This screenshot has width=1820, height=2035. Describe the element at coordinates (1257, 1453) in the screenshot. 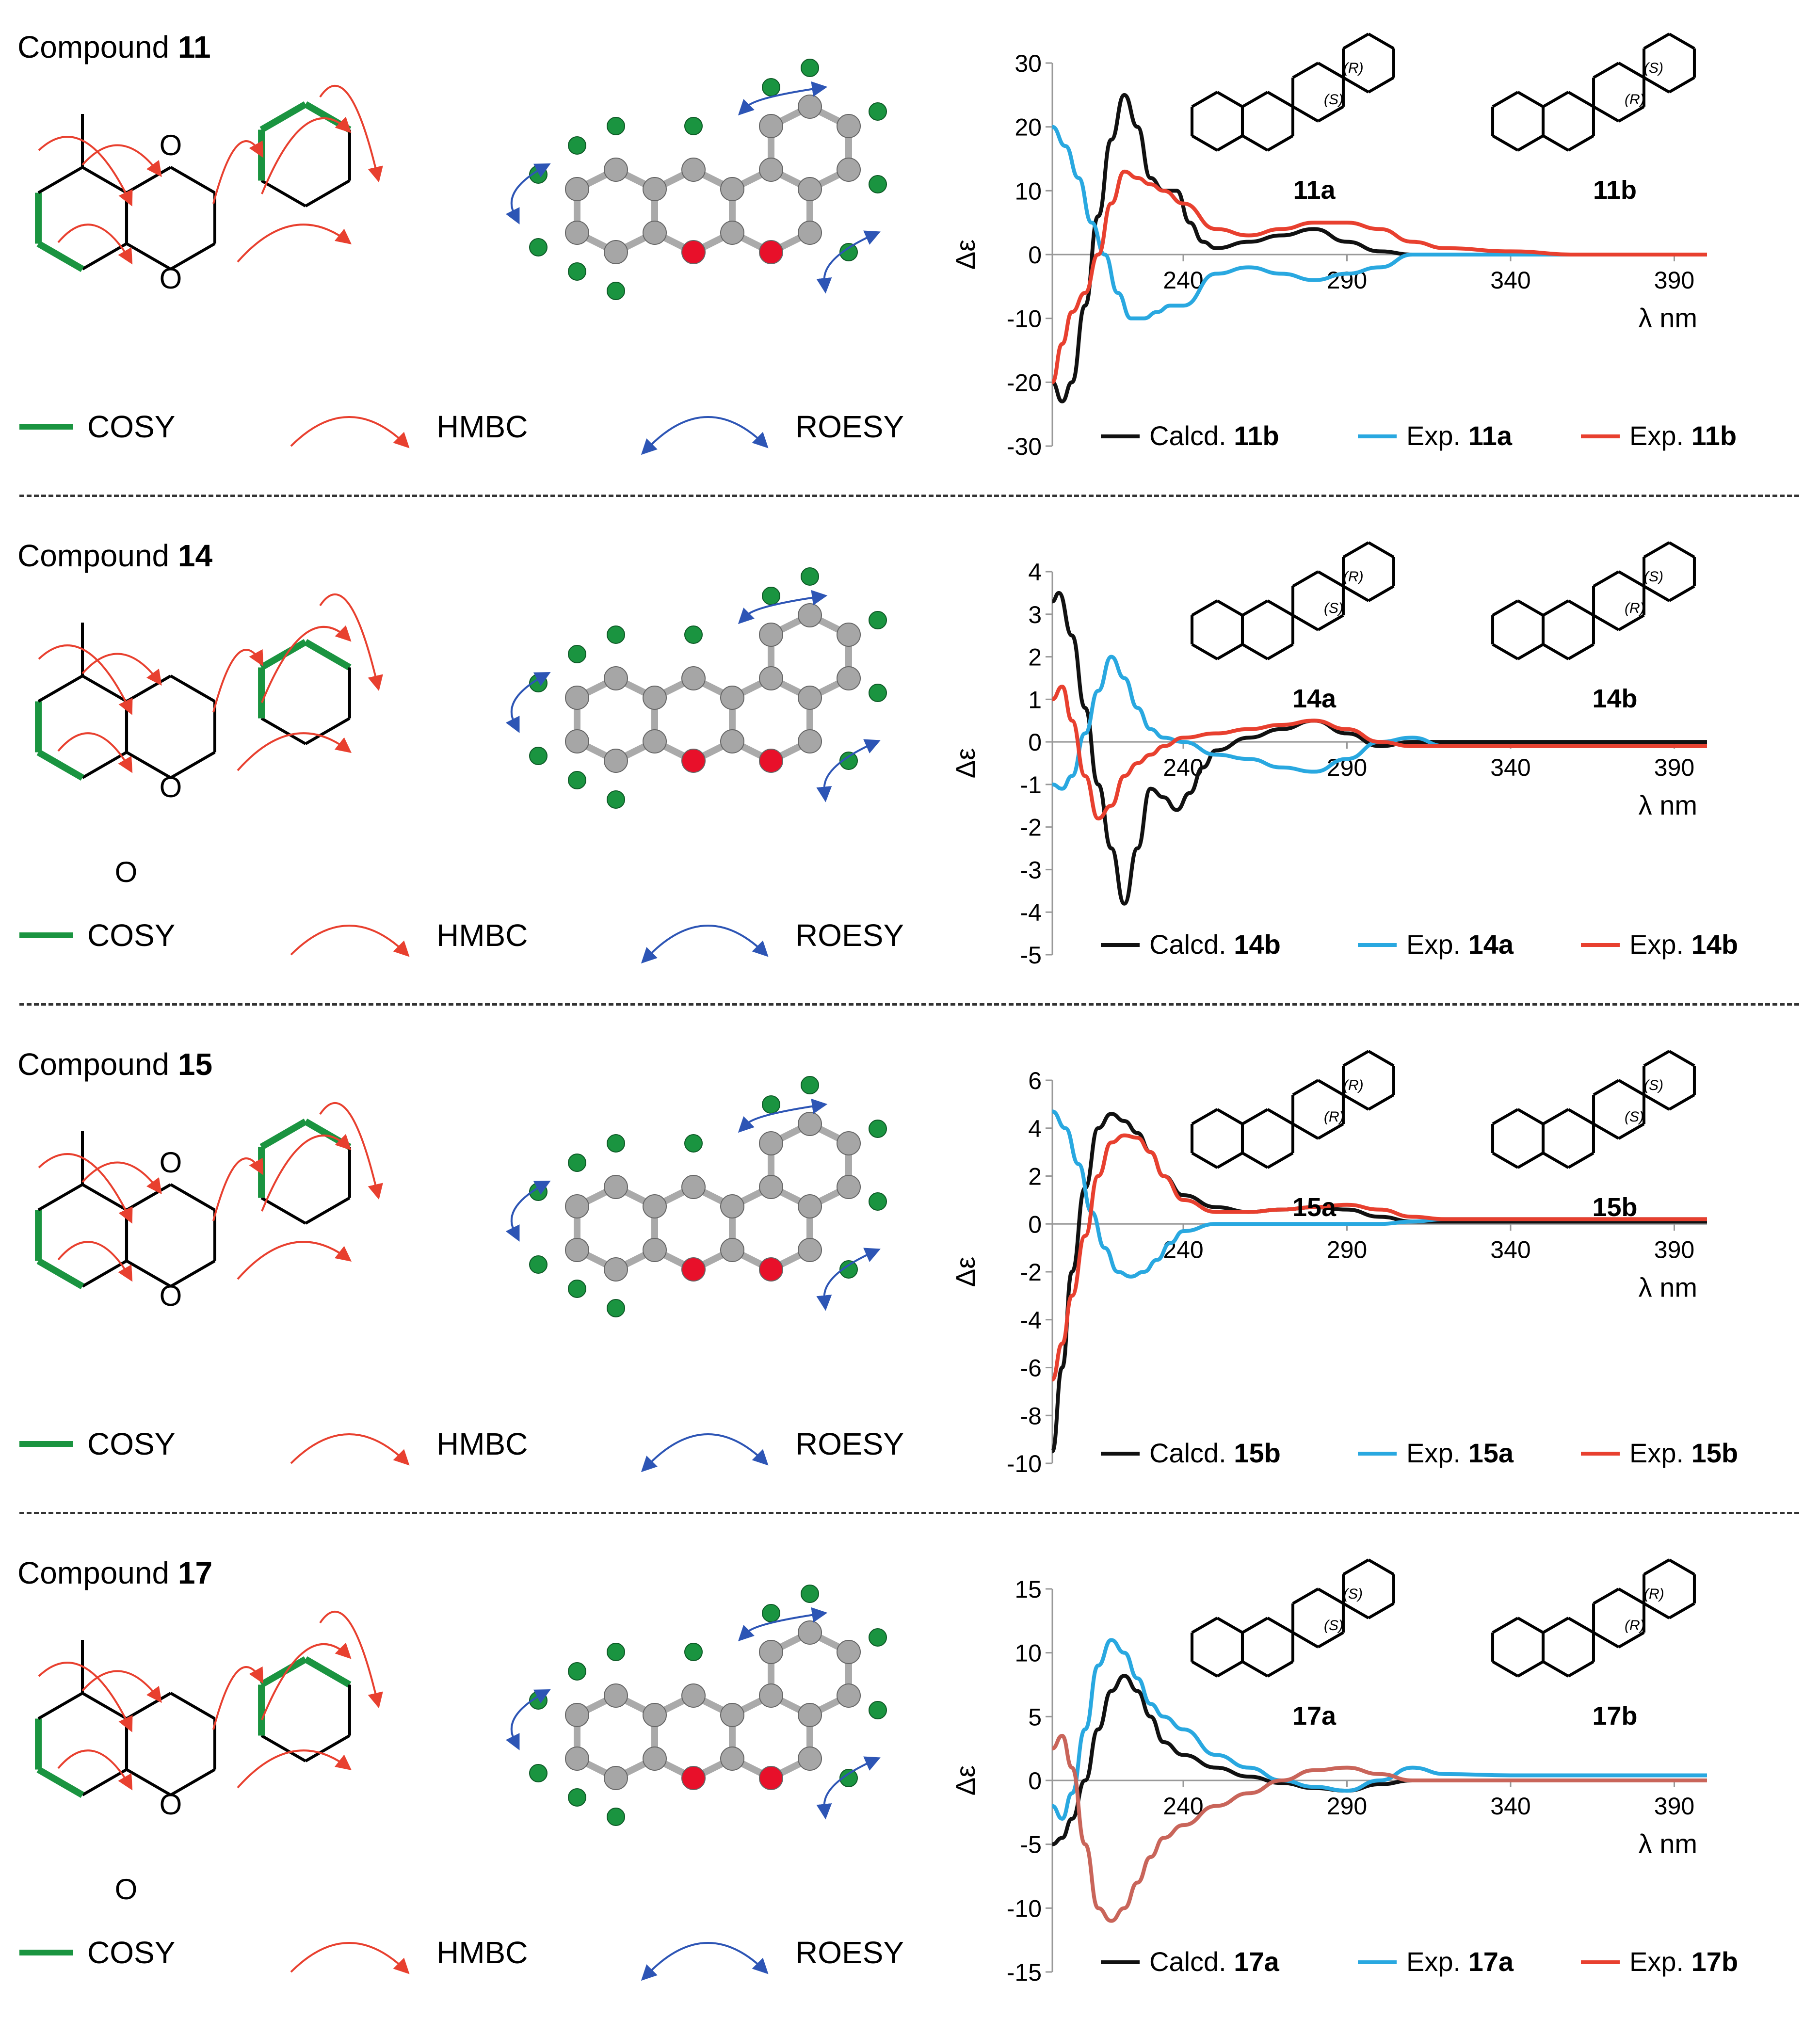

I see `legend-compound: 15b` at that location.